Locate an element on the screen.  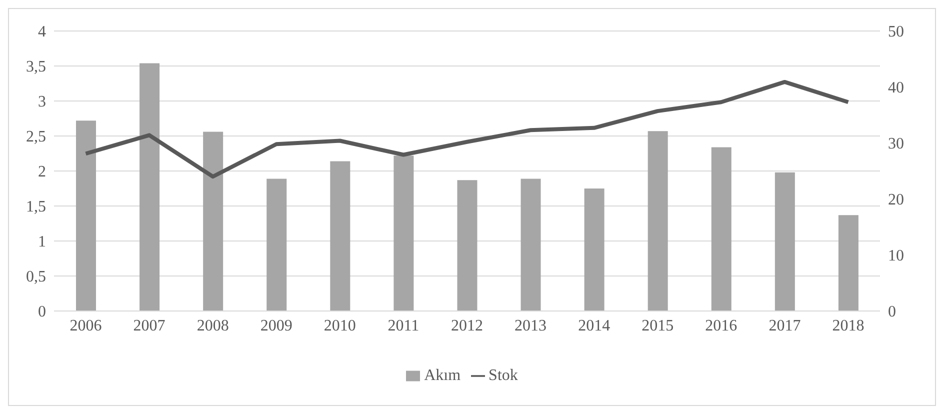
x-tick-label: 2013 is located at coordinates (530, 325).